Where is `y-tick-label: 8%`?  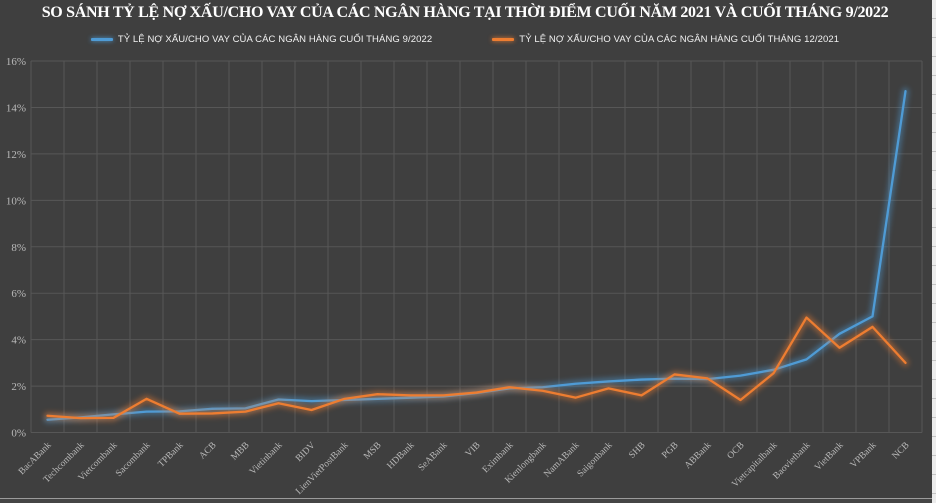
y-tick-label: 8% is located at coordinates (18, 248).